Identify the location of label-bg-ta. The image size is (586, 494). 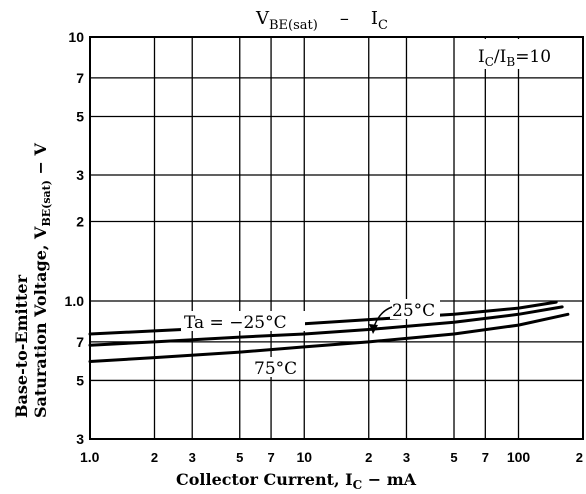
(243, 321).